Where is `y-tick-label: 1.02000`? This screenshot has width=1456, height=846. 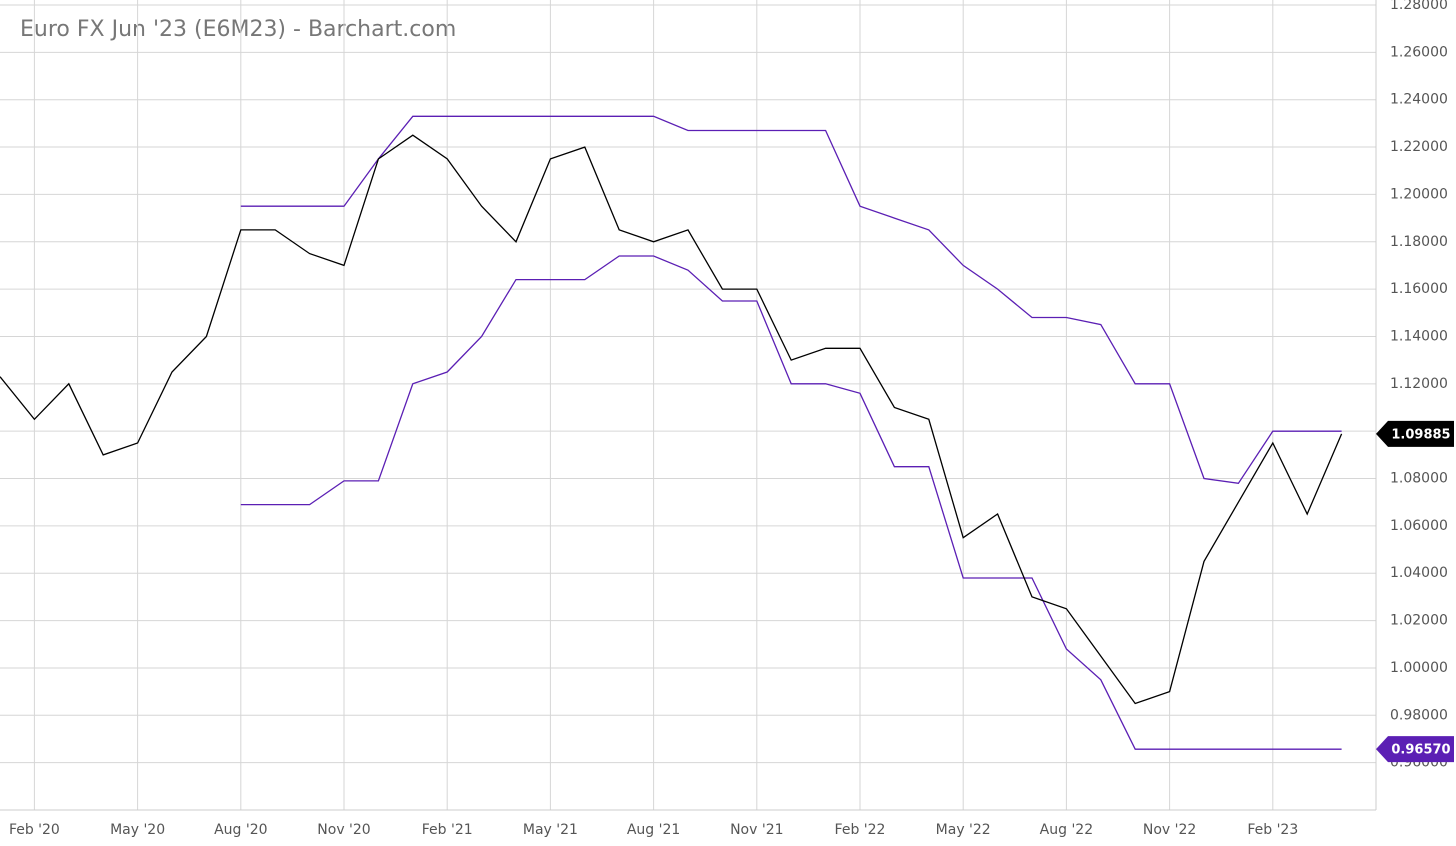 y-tick-label: 1.02000 is located at coordinates (1419, 621).